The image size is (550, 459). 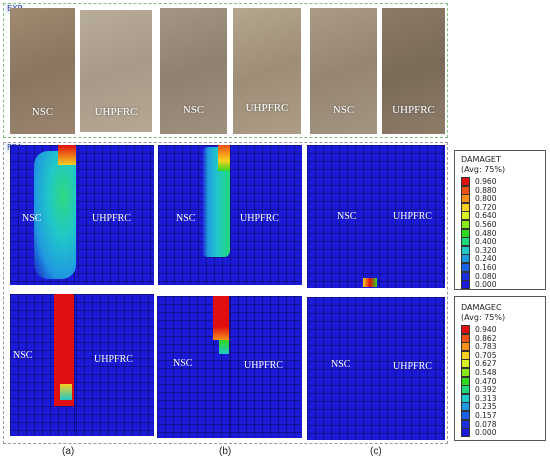 What do you see at coordinates (486, 372) in the screenshot?
I see `legend-value: 0.548` at bounding box center [486, 372].